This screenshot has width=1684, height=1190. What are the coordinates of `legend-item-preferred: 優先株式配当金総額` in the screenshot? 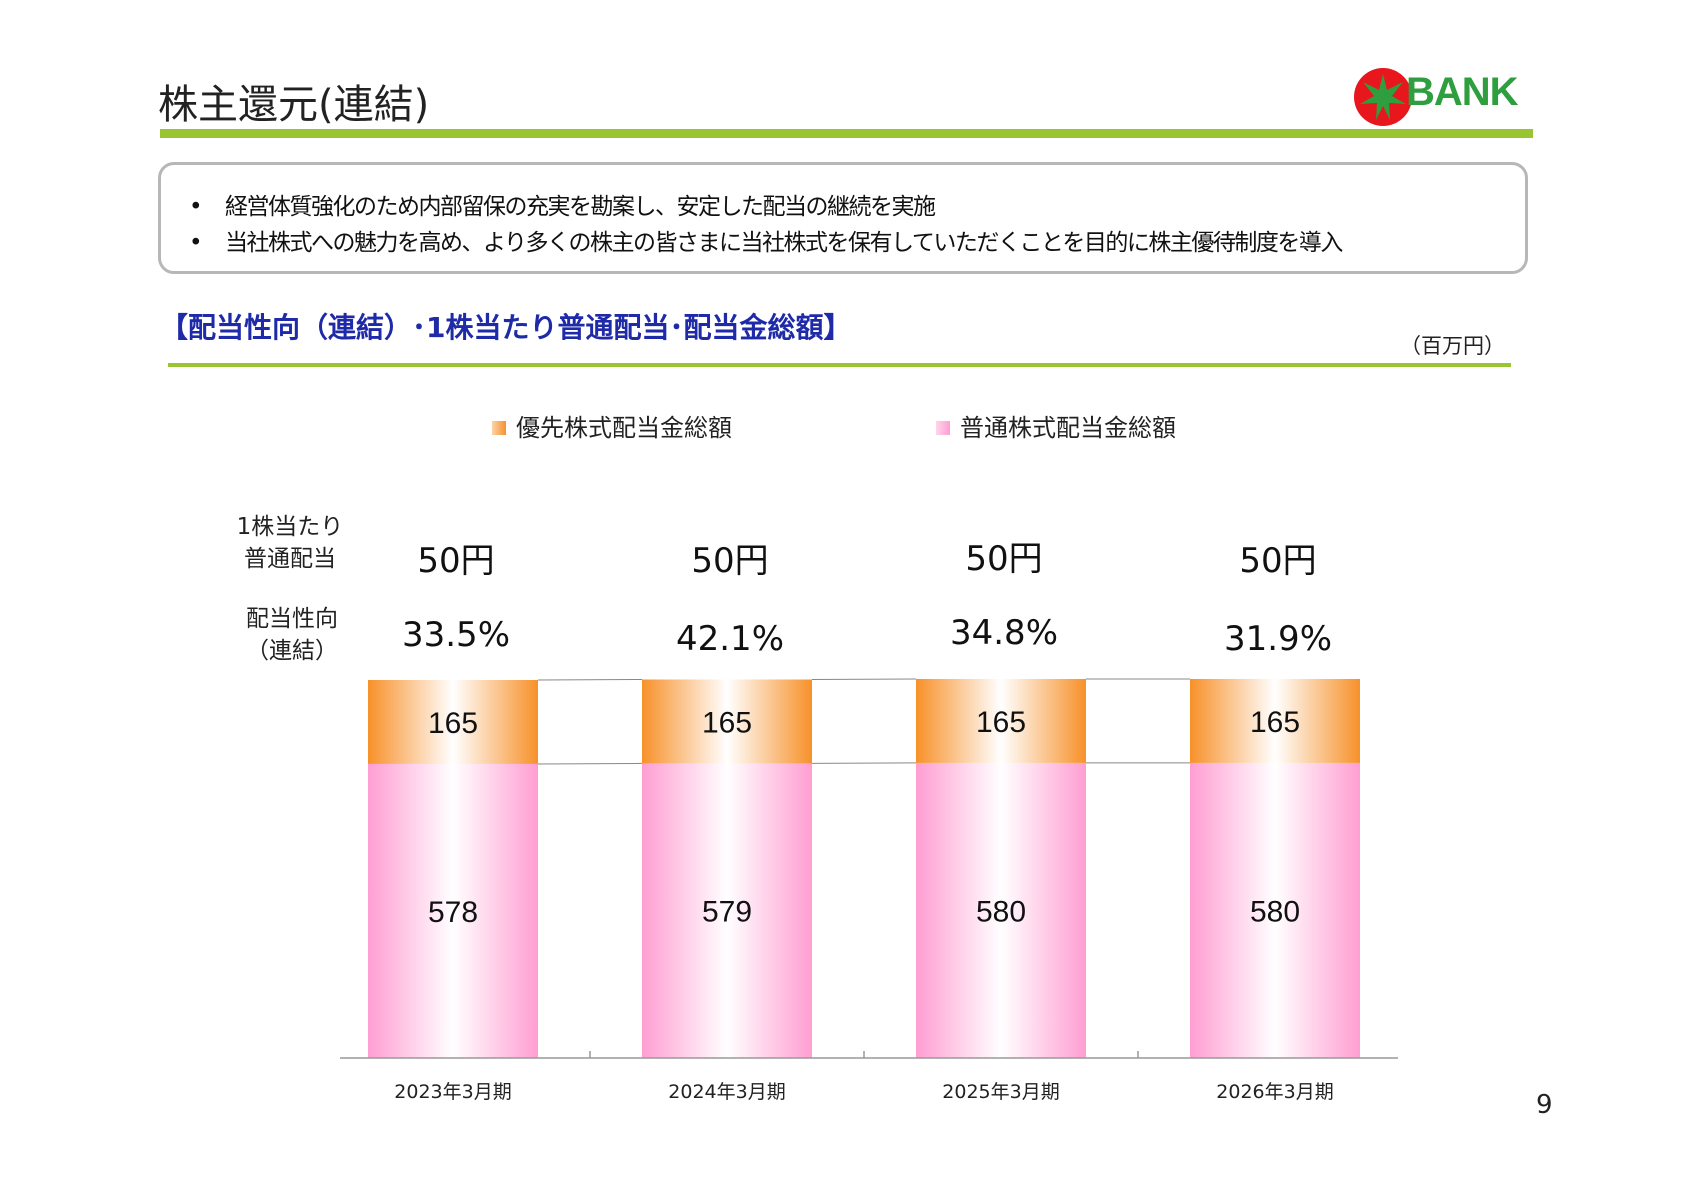 It's located at (612, 425).